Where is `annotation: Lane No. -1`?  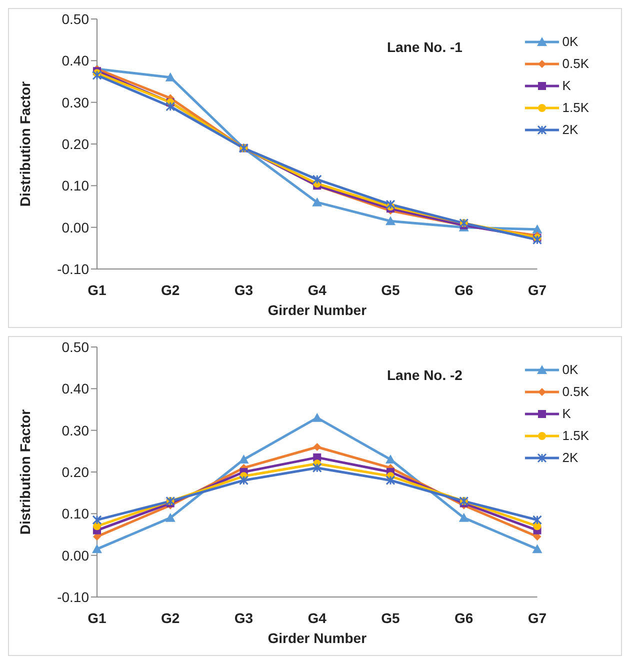 annotation: Lane No. -1 is located at coordinates (424, 47).